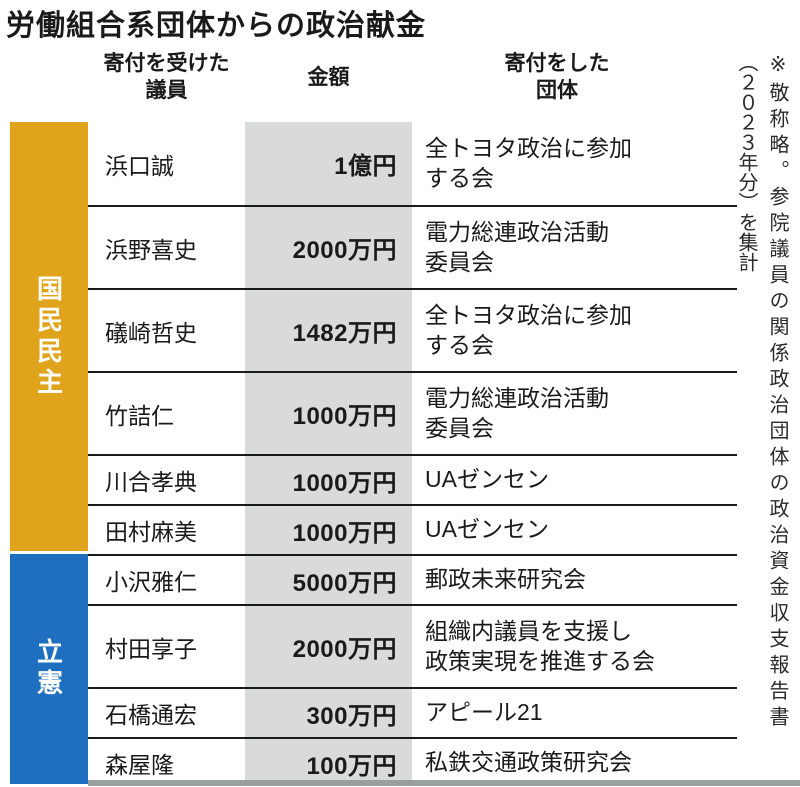 The height and width of the screenshot is (787, 800). I want to click on amount-value: 1億円, so click(365, 166).